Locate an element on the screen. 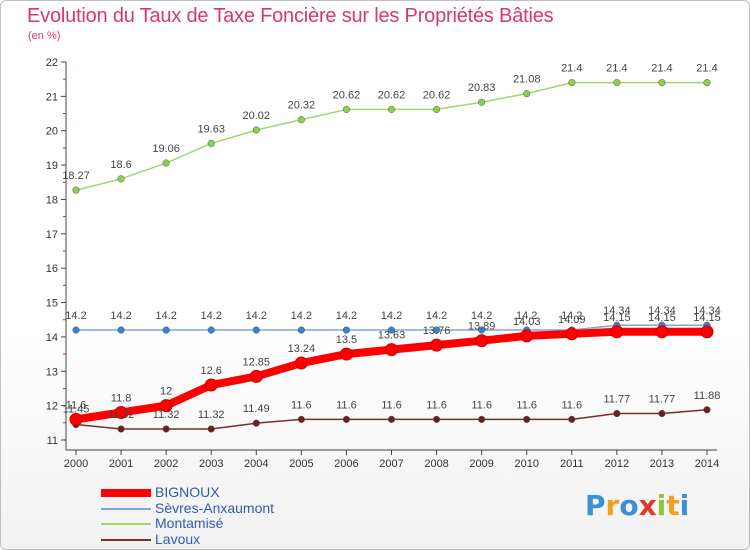 This screenshot has width=750, height=550. x-tick-label: 2006 is located at coordinates (346, 464).